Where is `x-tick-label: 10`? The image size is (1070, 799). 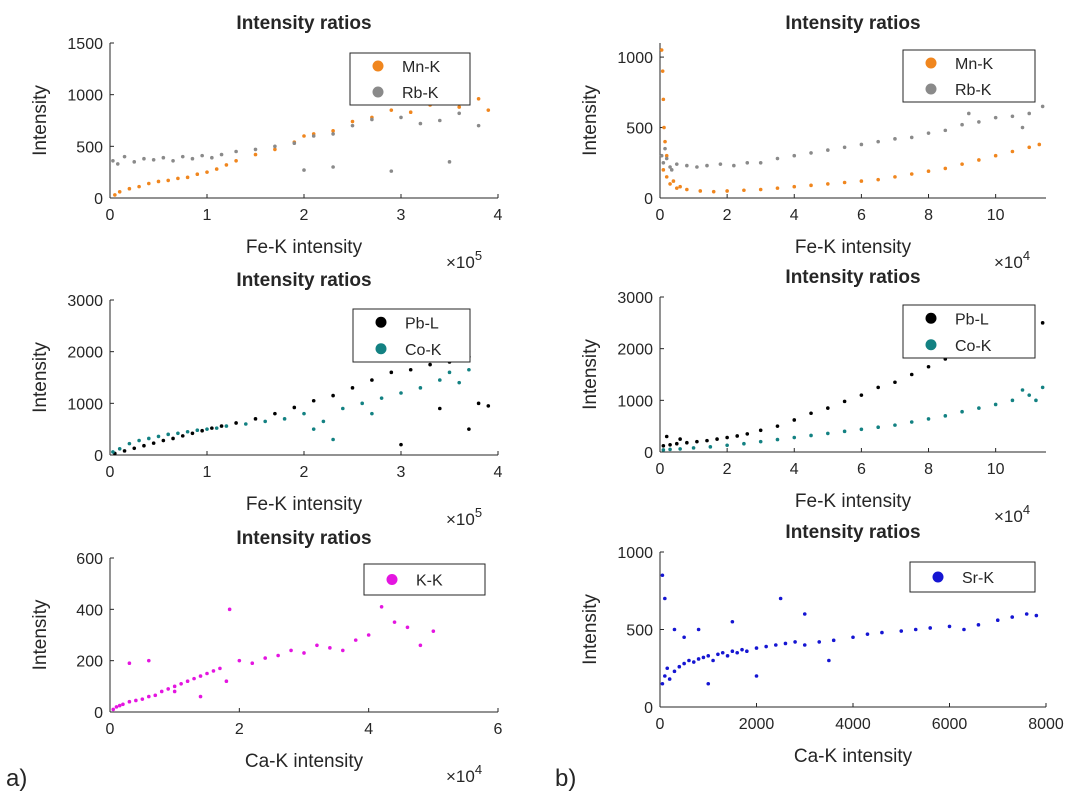 x-tick-label: 10 is located at coordinates (996, 469).